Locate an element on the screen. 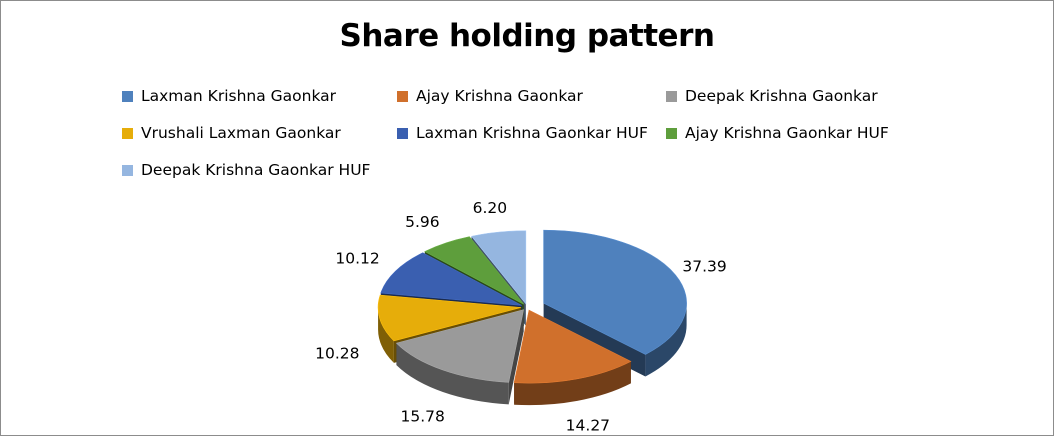  chart-title: Share holding pattern is located at coordinates (527, 36).